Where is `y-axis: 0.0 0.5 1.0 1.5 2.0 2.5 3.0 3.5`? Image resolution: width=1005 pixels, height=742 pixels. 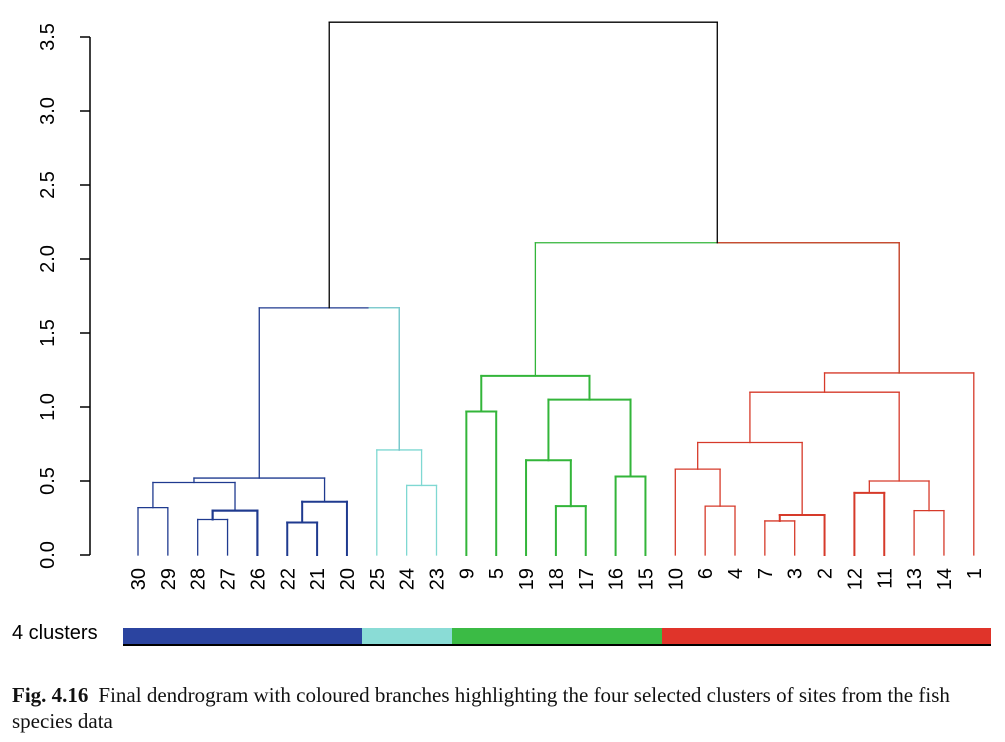 y-axis: 0.0 0.5 1.0 1.5 2.0 2.5 3.0 3.5 is located at coordinates (64, 296).